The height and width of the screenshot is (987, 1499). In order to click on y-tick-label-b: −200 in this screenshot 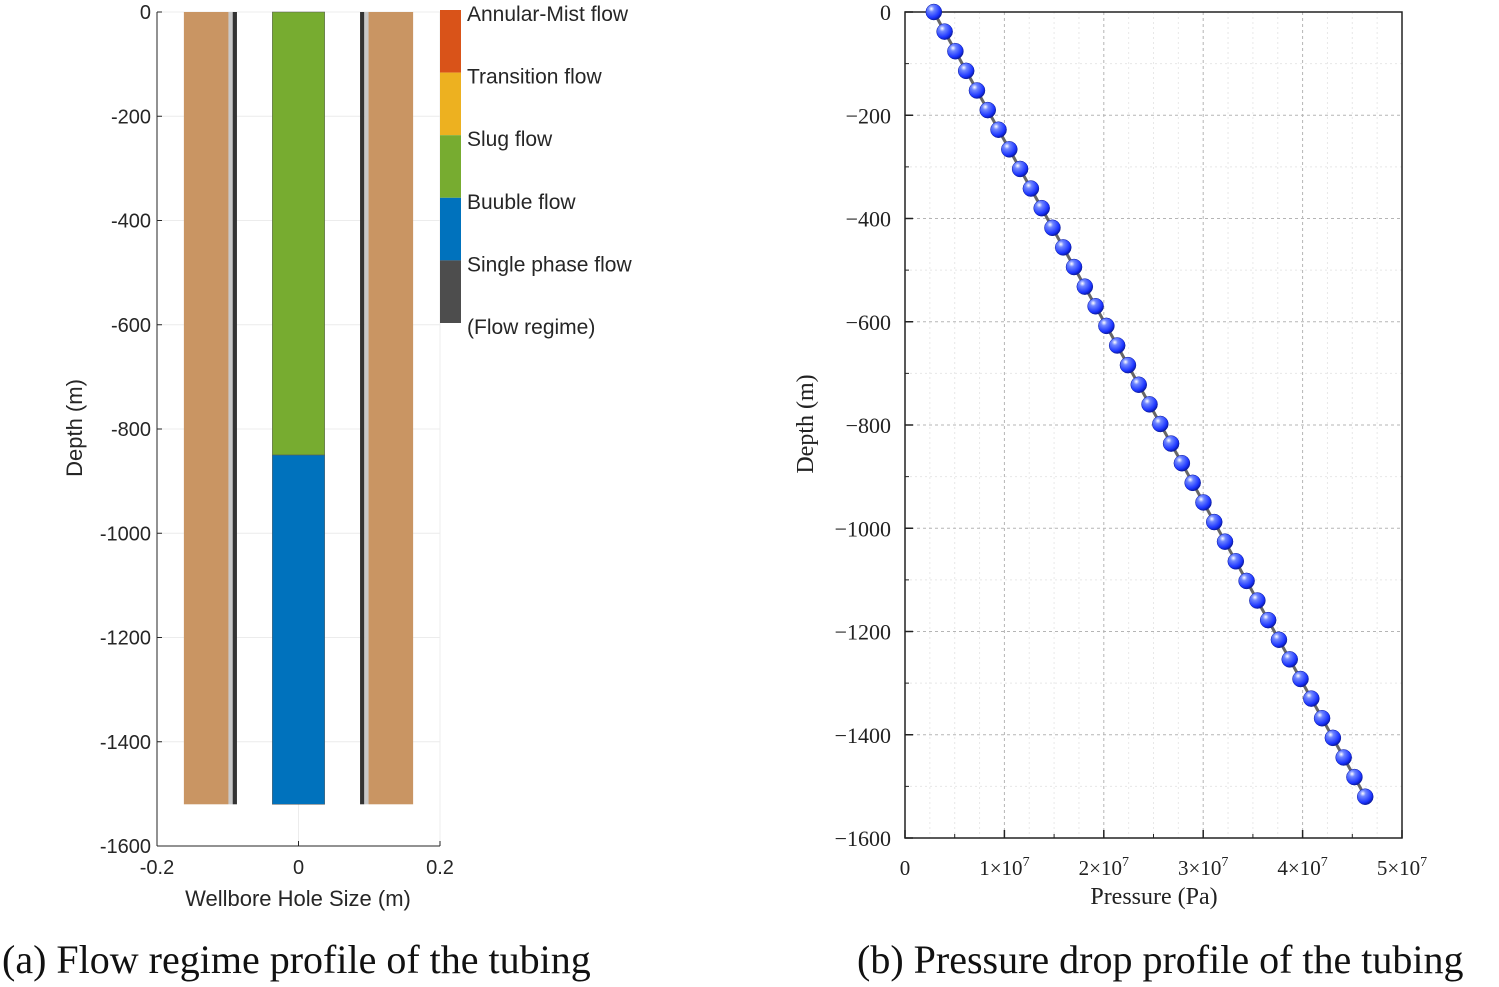, I will do `click(868, 115)`.